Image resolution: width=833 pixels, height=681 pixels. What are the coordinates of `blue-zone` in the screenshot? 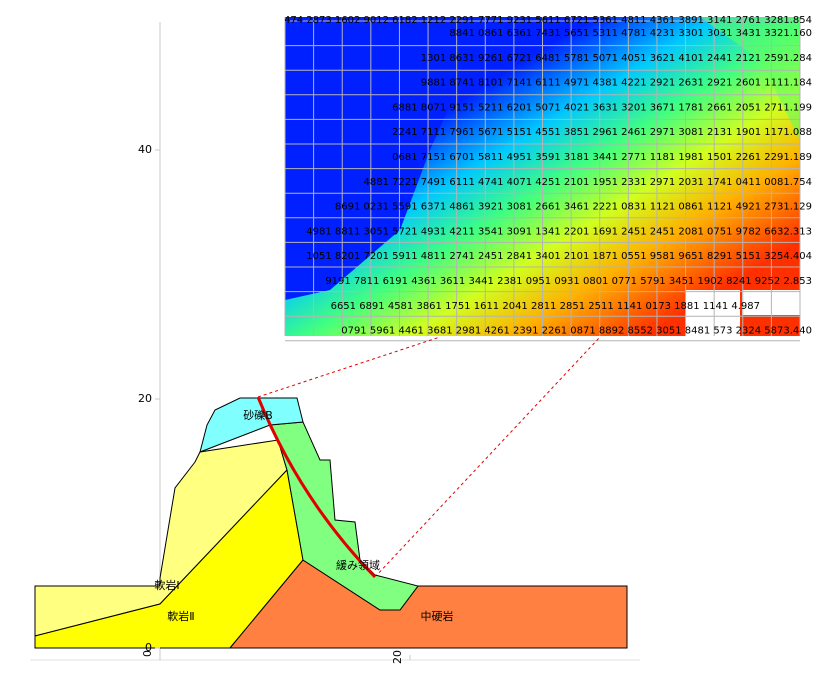 It's located at (402, 158).